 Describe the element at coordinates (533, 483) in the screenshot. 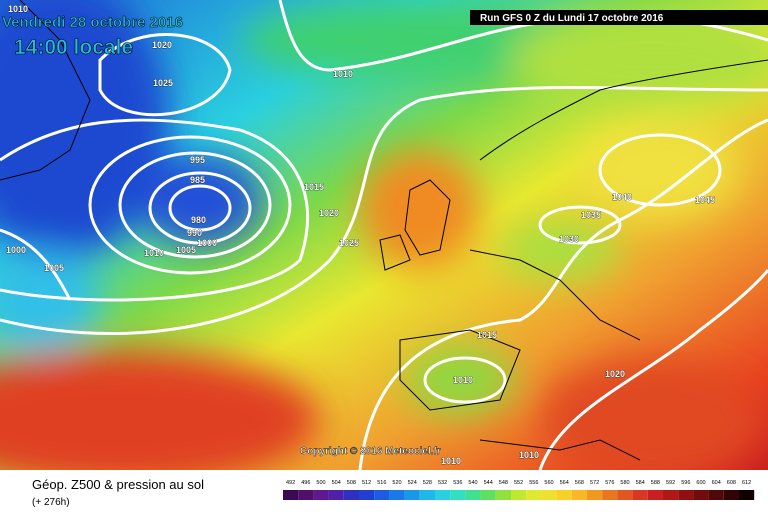

I see `scale-label: 556` at that location.